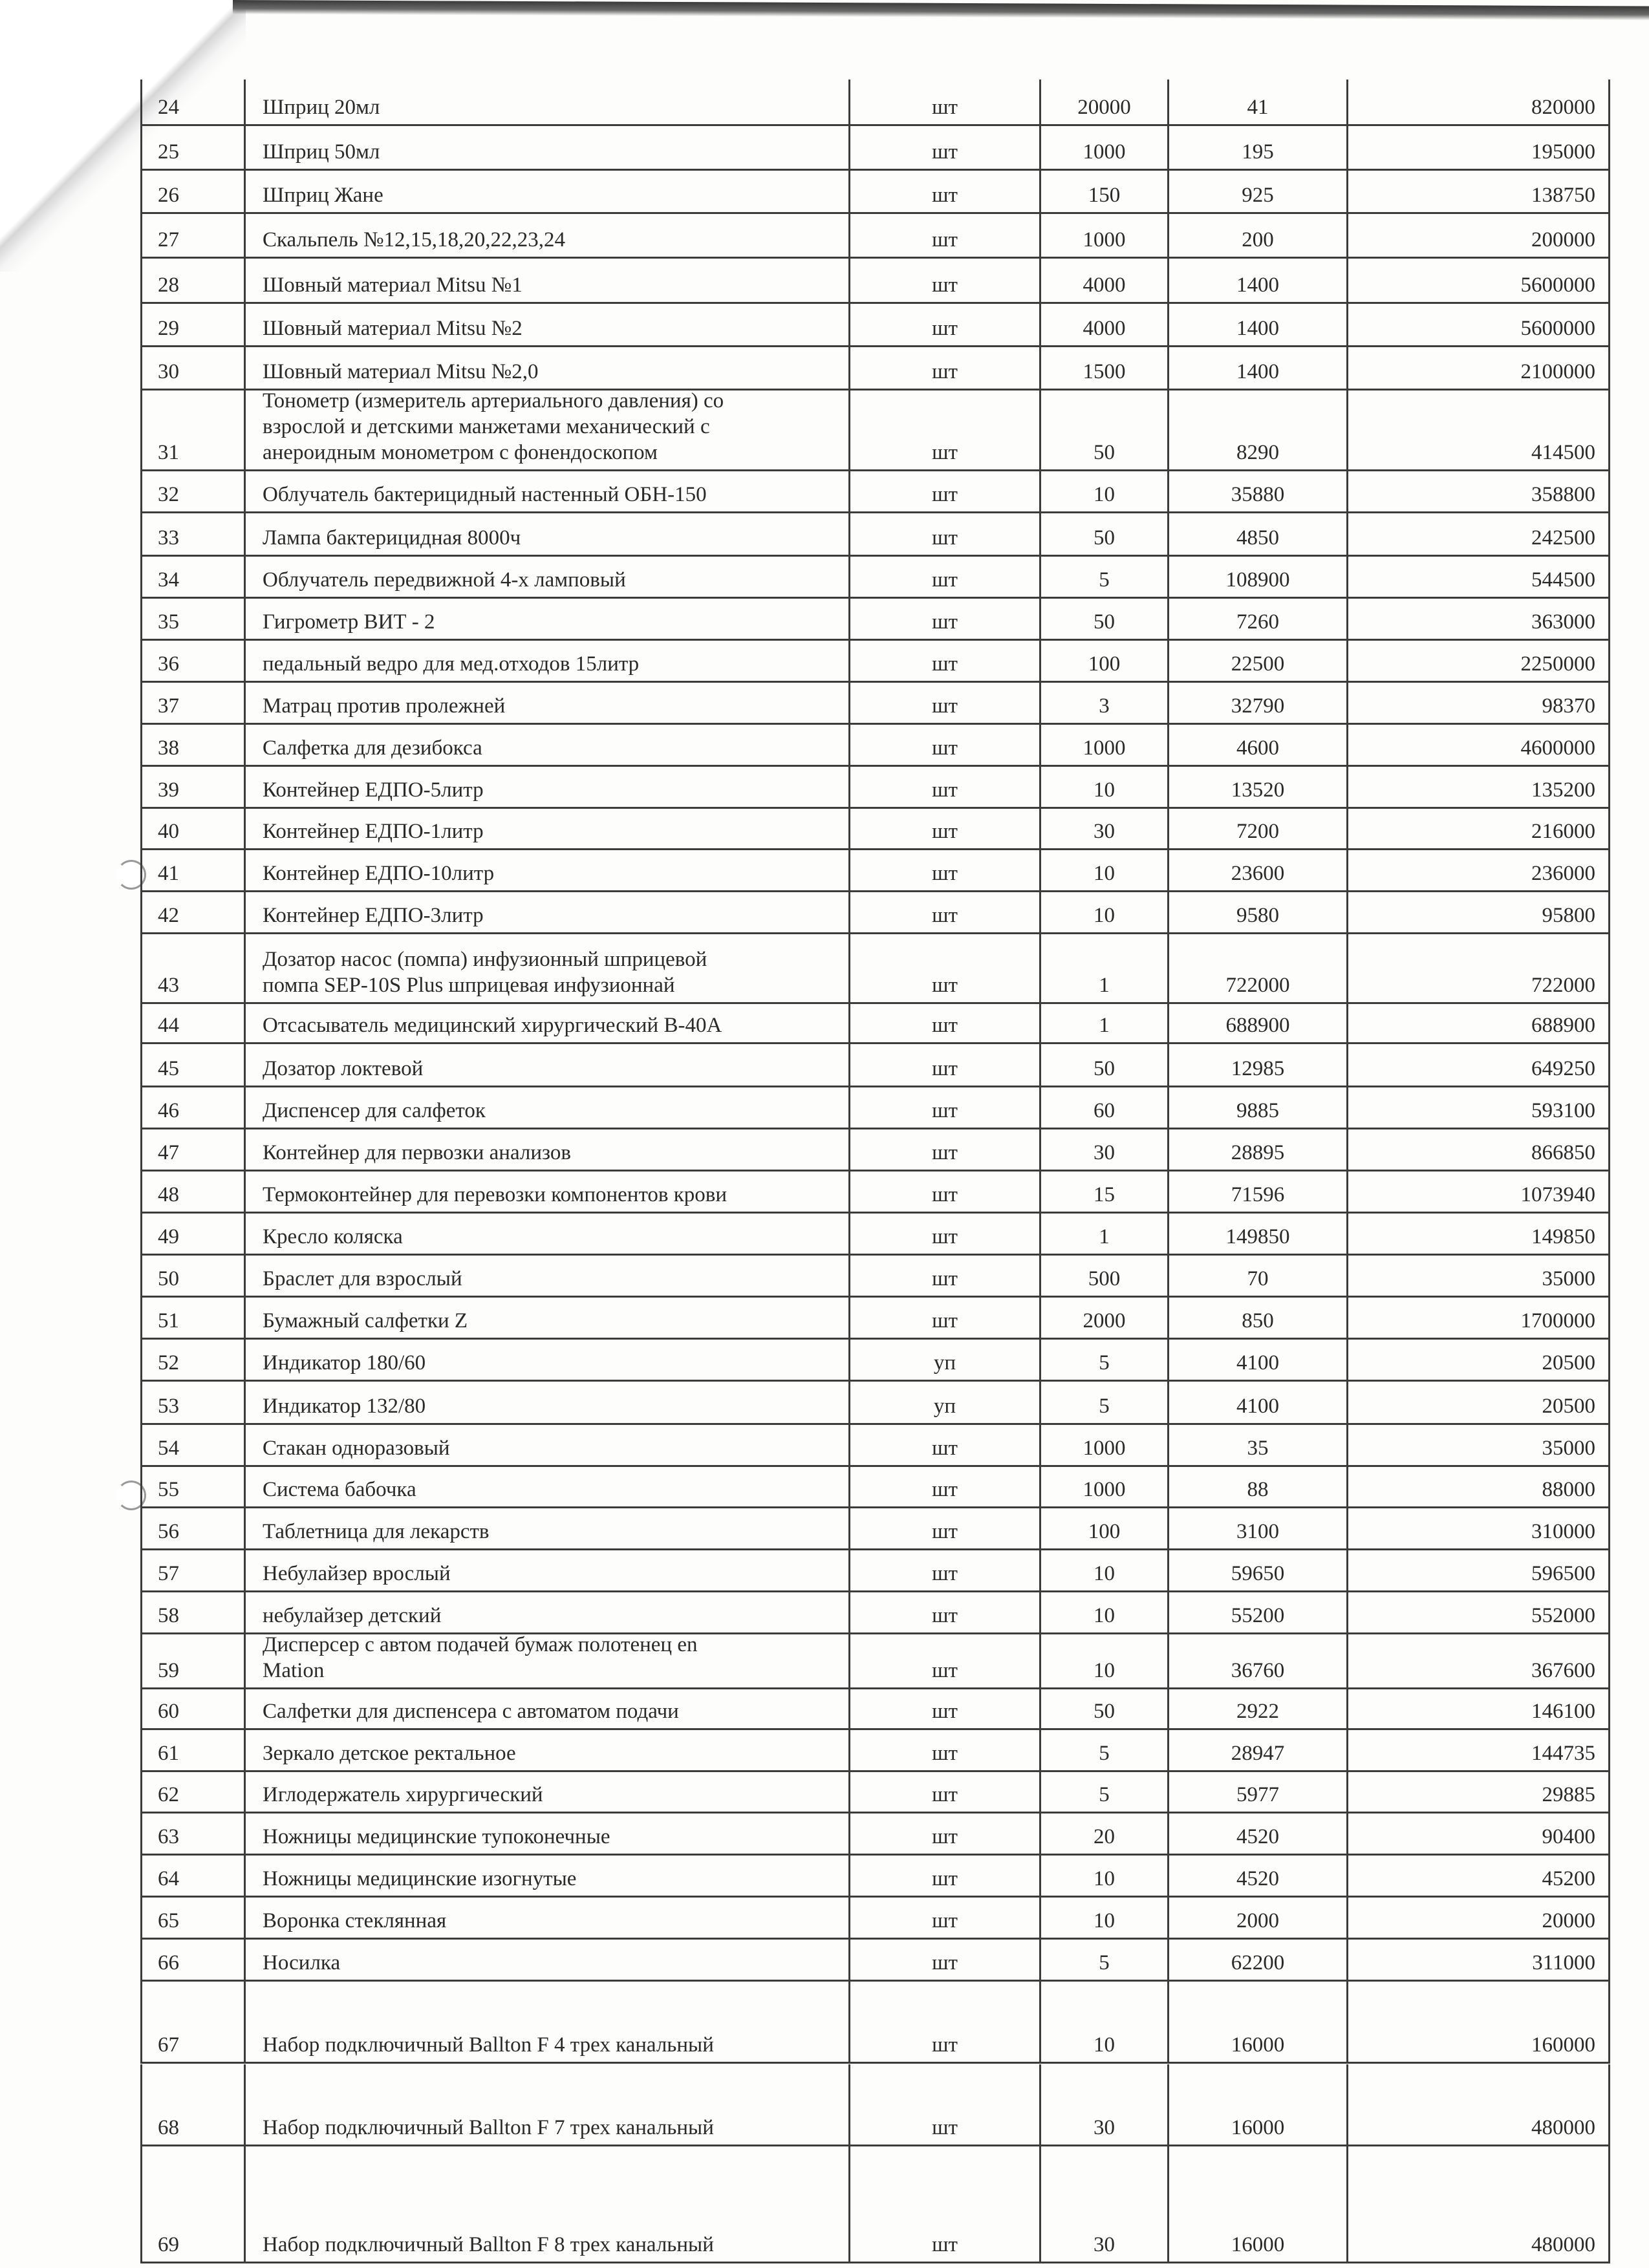  I want to click on item-name: Шприц 50мл, so click(548, 147).